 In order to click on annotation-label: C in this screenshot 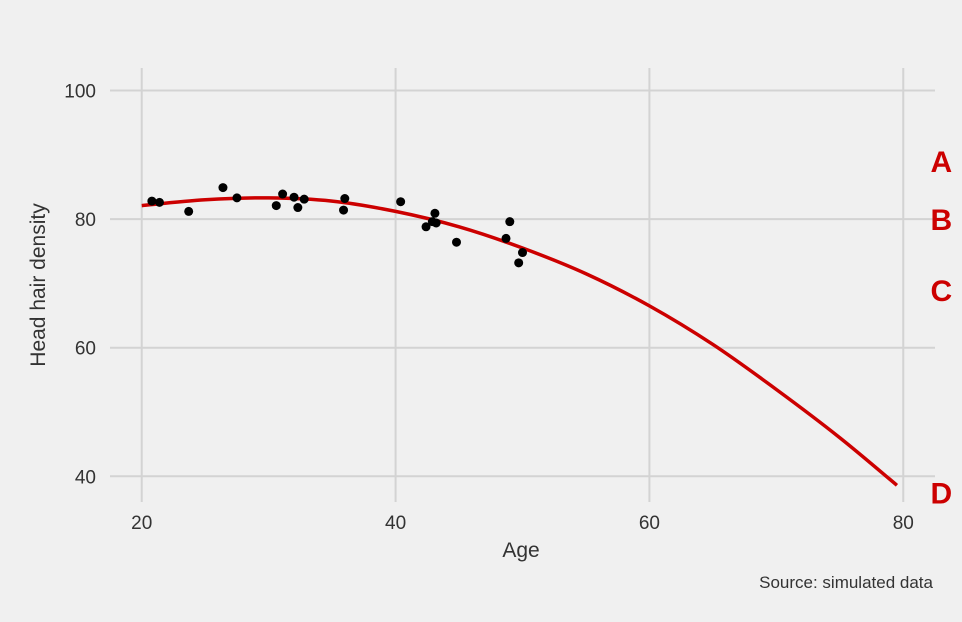, I will do `click(942, 291)`.